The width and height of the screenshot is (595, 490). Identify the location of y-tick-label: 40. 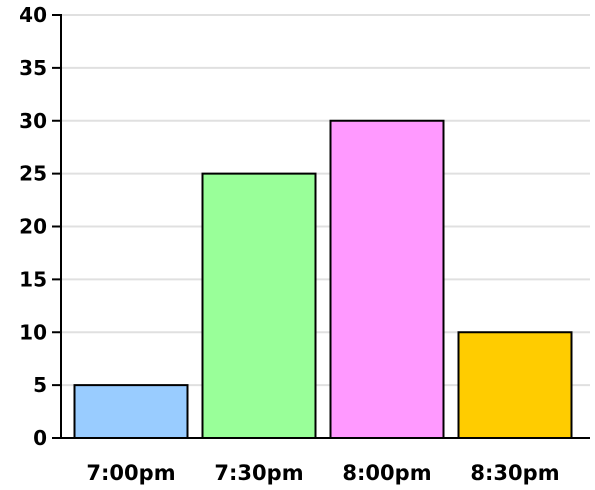
(33, 15).